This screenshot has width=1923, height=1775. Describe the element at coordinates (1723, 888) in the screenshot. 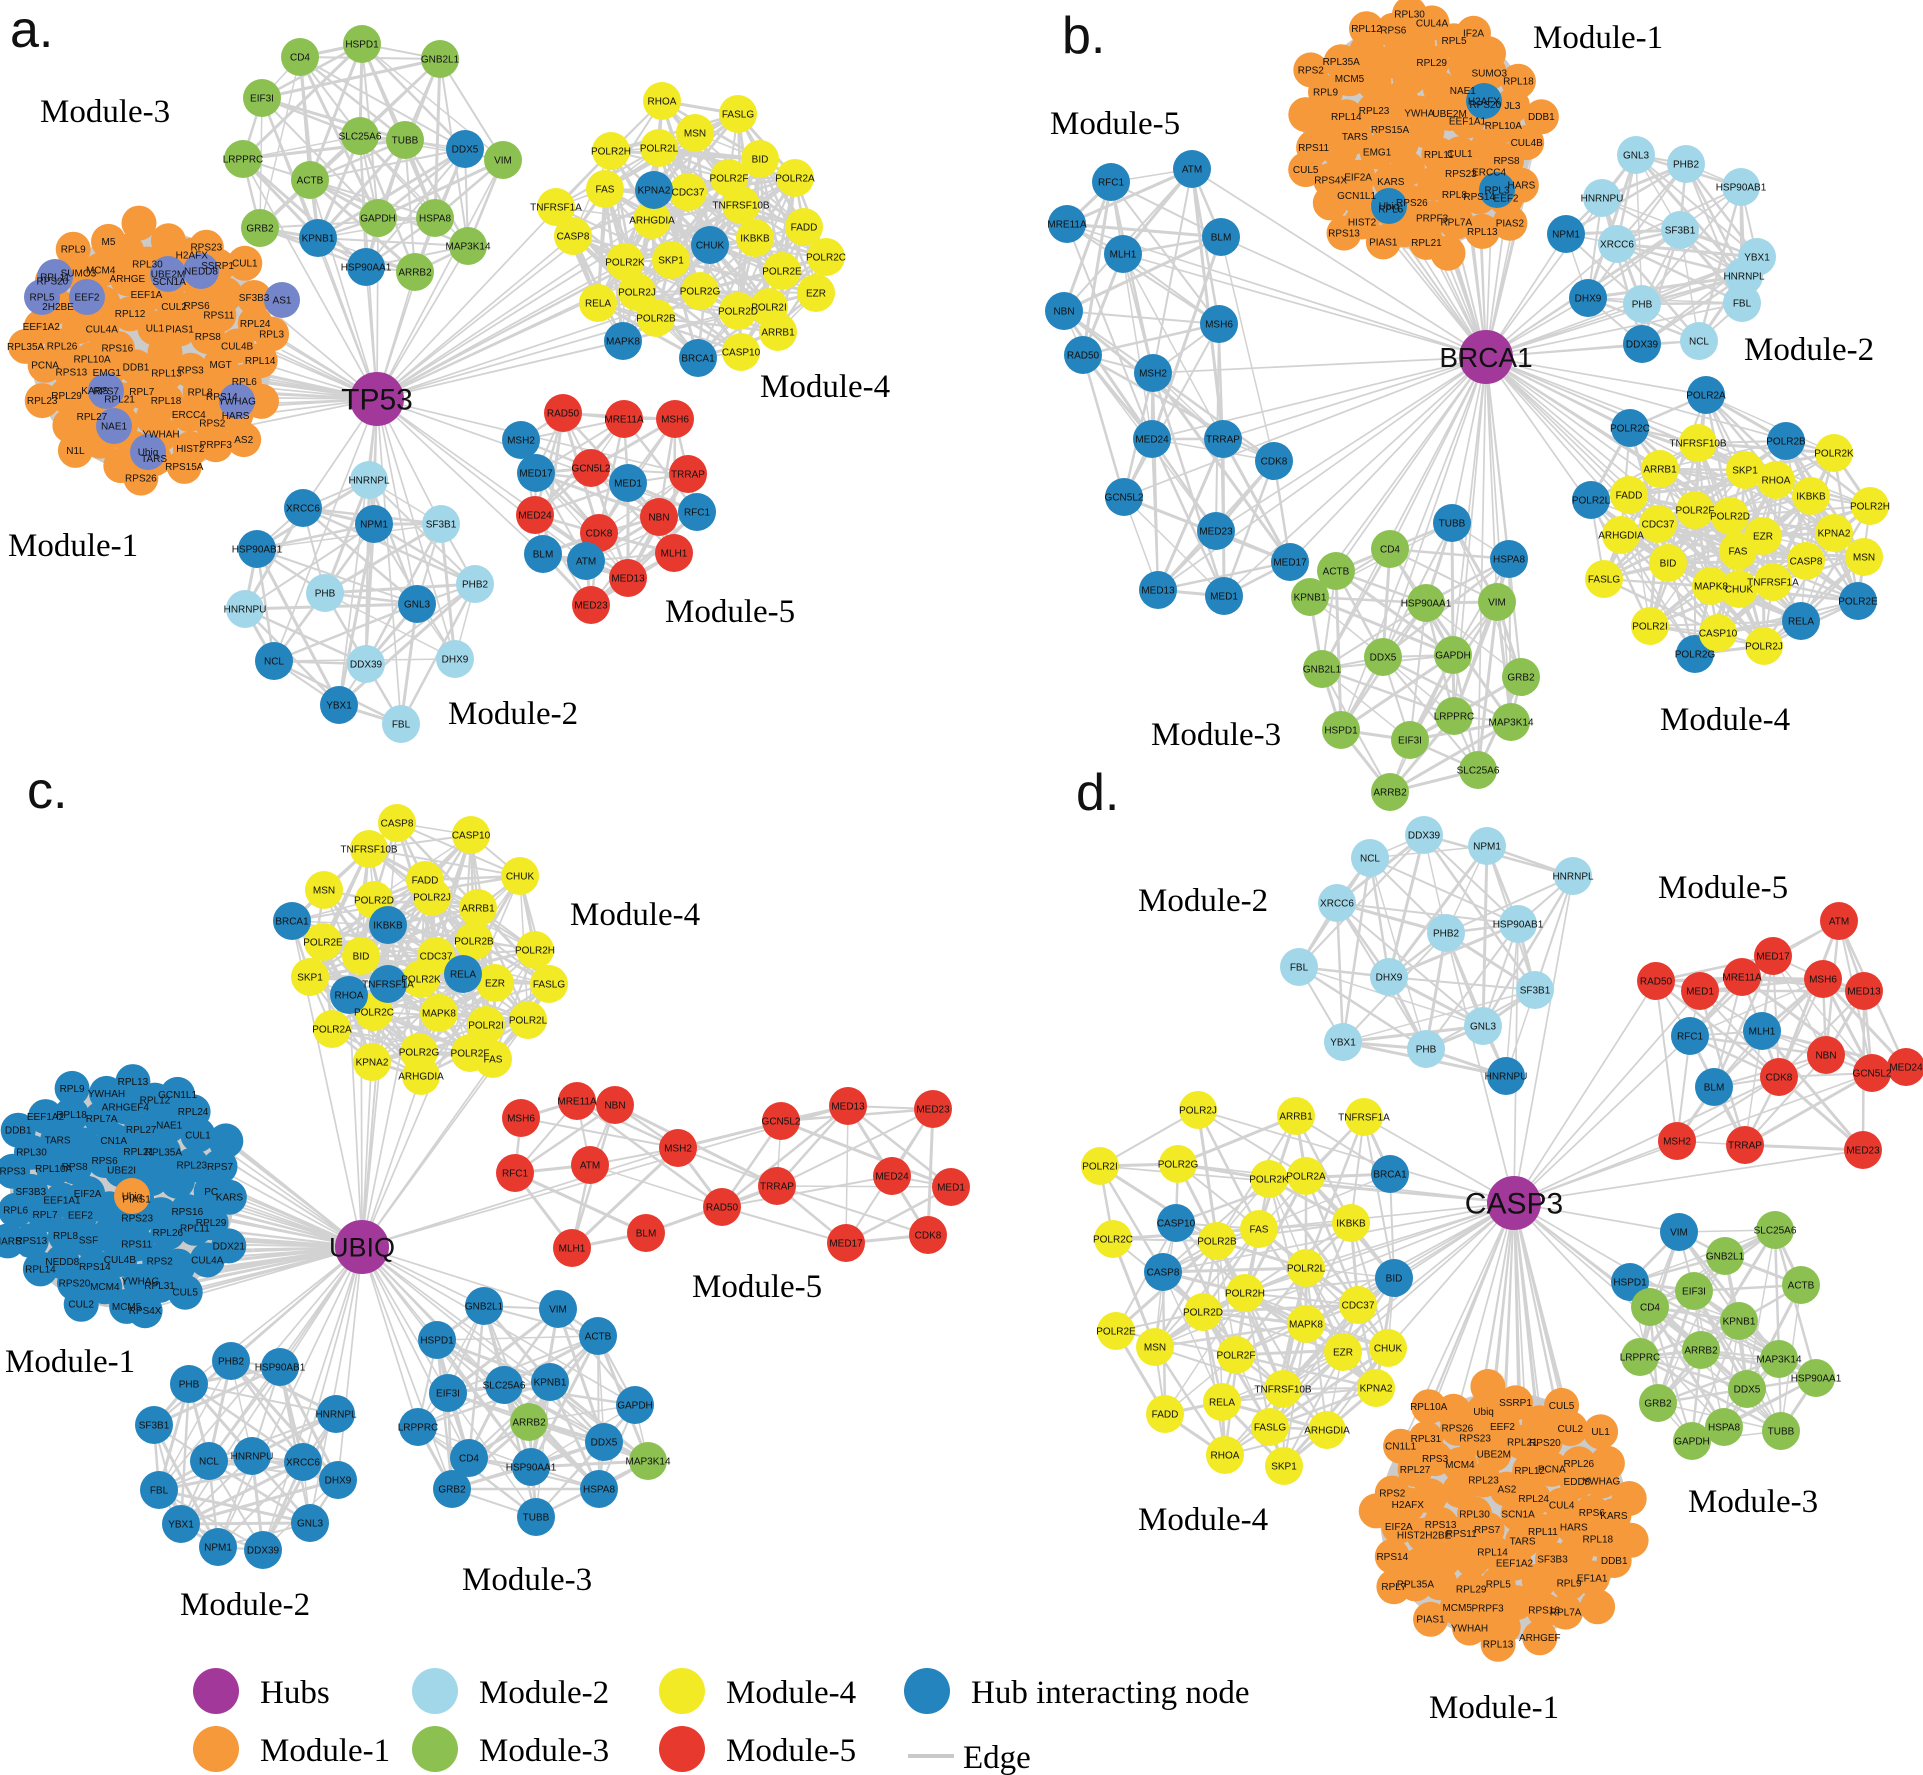

I see `svg-text: Module-5` at that location.